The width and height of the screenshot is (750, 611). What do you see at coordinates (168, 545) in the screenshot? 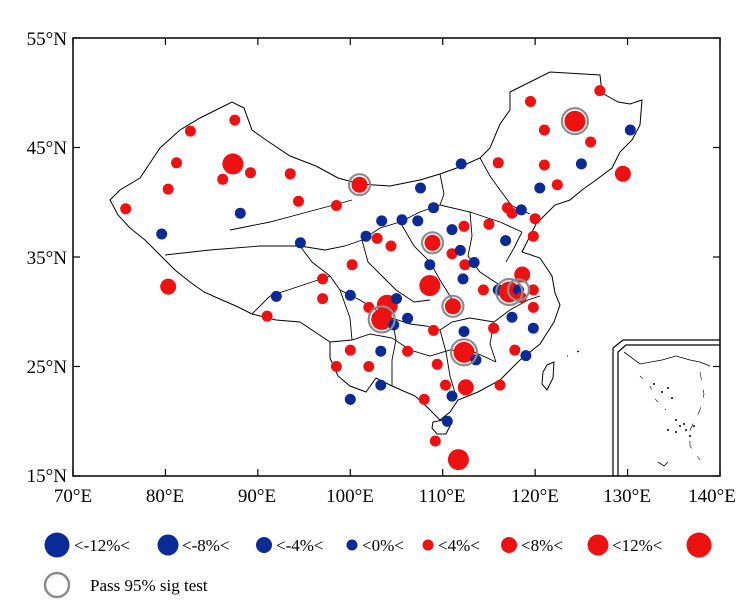
I see `legend-class-neg12-neg8` at bounding box center [168, 545].